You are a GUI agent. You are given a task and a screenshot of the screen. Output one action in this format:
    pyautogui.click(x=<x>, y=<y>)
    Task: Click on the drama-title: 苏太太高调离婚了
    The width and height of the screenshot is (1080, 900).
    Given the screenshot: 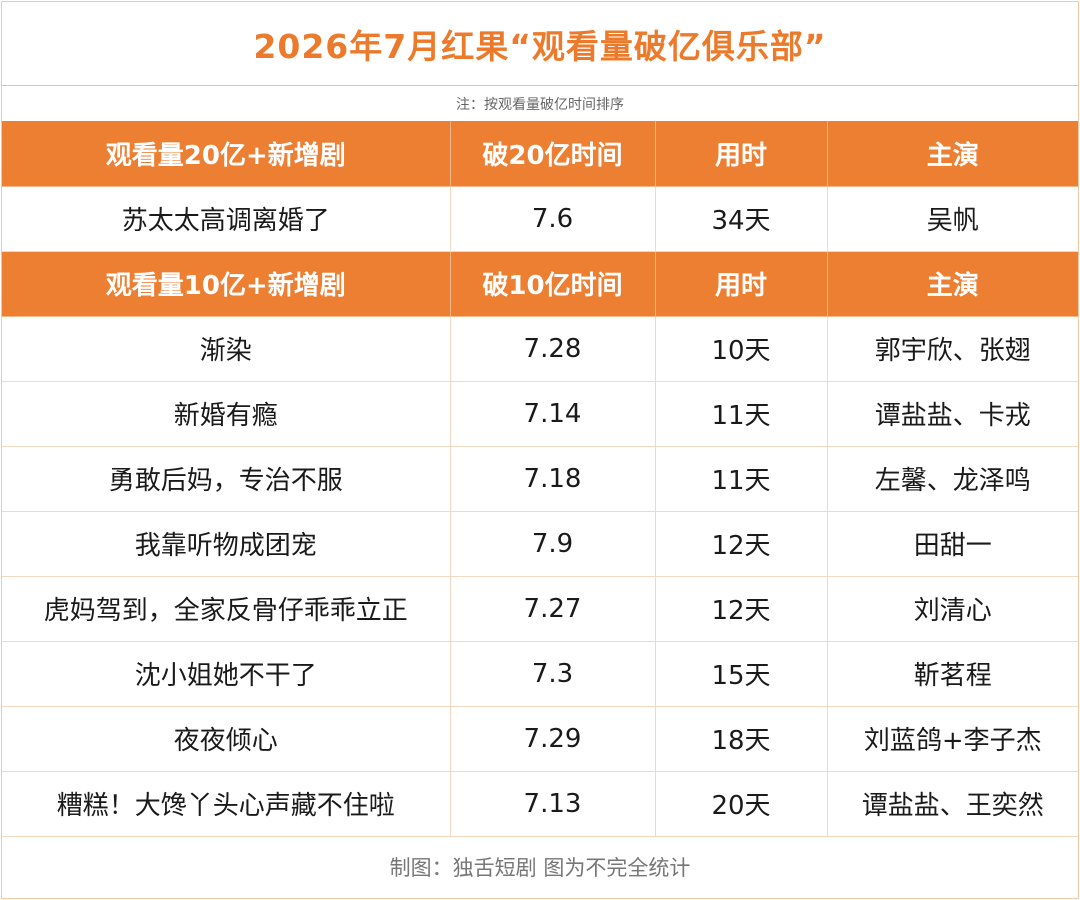 What is the action you would take?
    pyautogui.click(x=226, y=219)
    